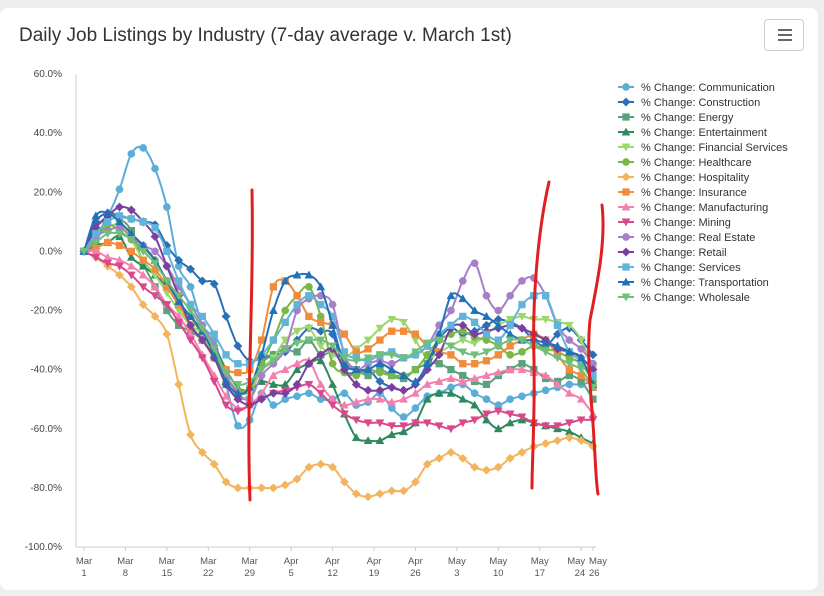  I want to click on legend-item: % Change: Transportation, so click(693, 283).